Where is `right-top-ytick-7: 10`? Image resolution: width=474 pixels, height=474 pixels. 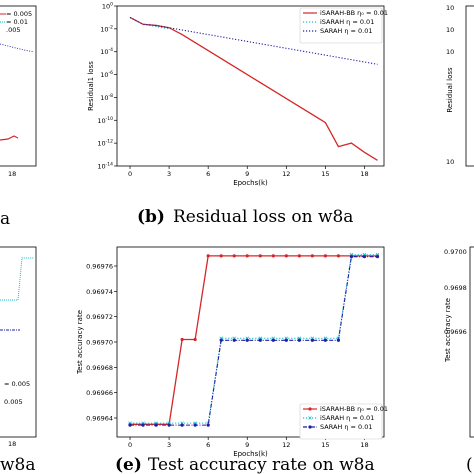
right-top-ytick-7: 10 is located at coordinates (450, 162).